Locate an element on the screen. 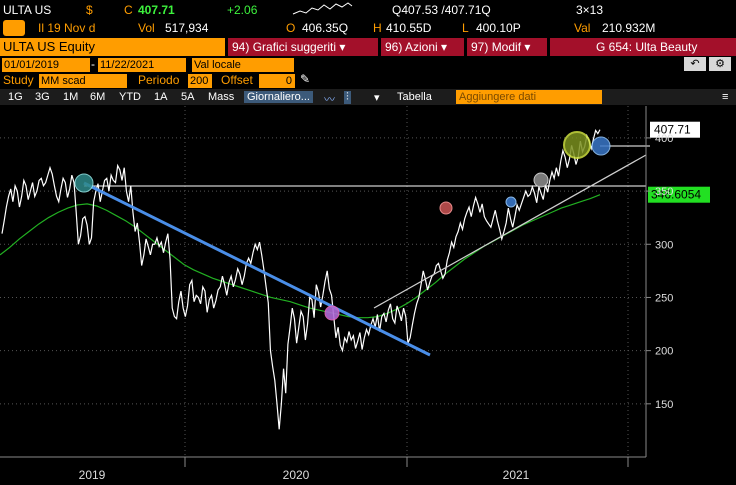 The image size is (736, 485). edit-button: 97) Modif ▾ is located at coordinates (507, 47).